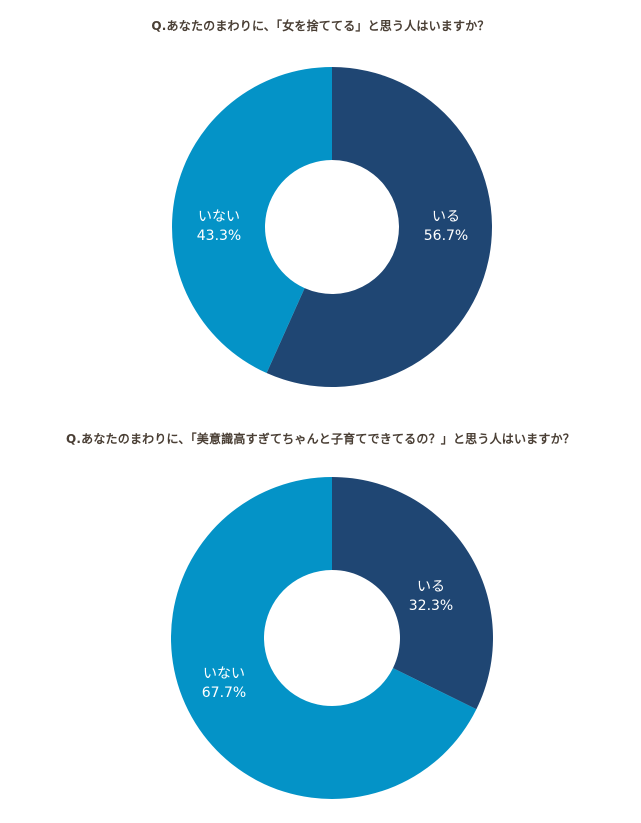  I want to click on slice-value-label: 32.3%, so click(431, 606).